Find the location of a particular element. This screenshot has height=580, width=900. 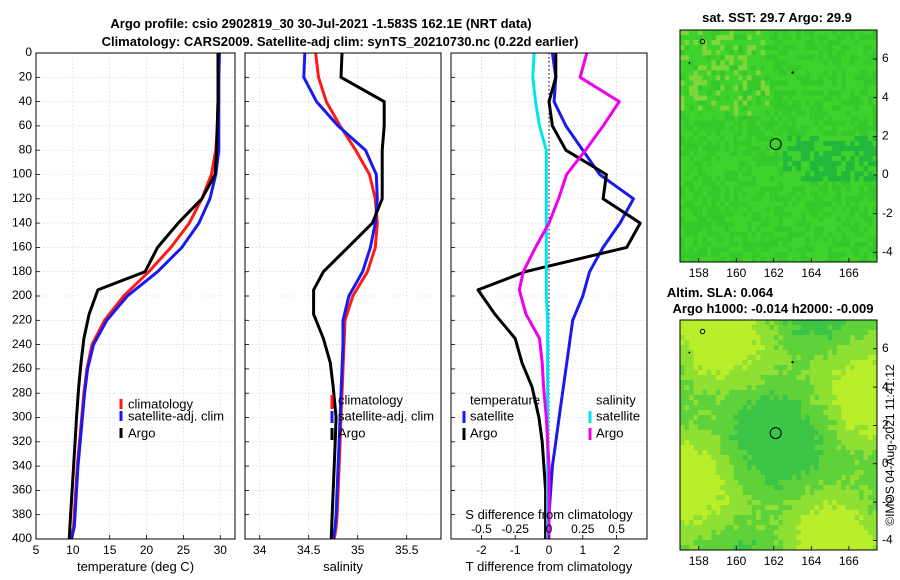

y-tick-label: 6 is located at coordinates (885, 58).